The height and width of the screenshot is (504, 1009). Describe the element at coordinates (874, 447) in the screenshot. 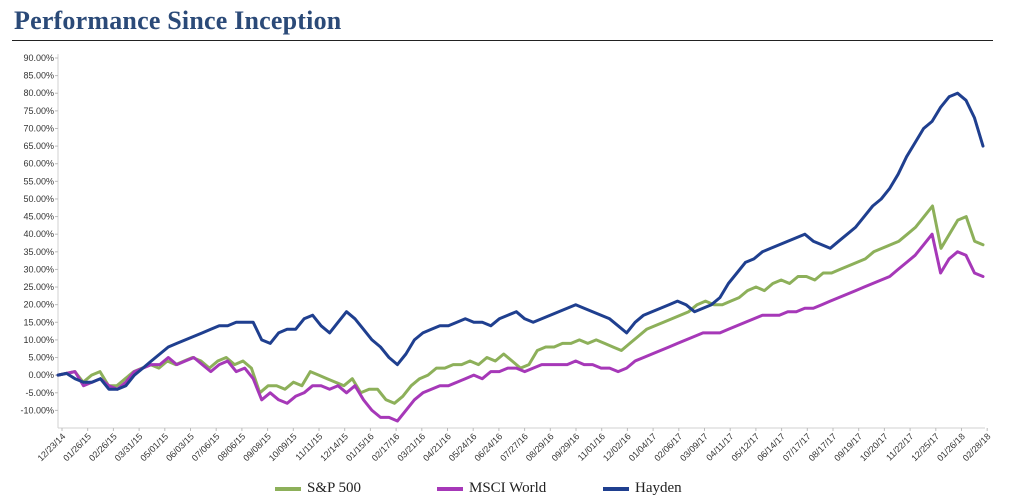

I see `x-tick-label: 10/20/17` at that location.